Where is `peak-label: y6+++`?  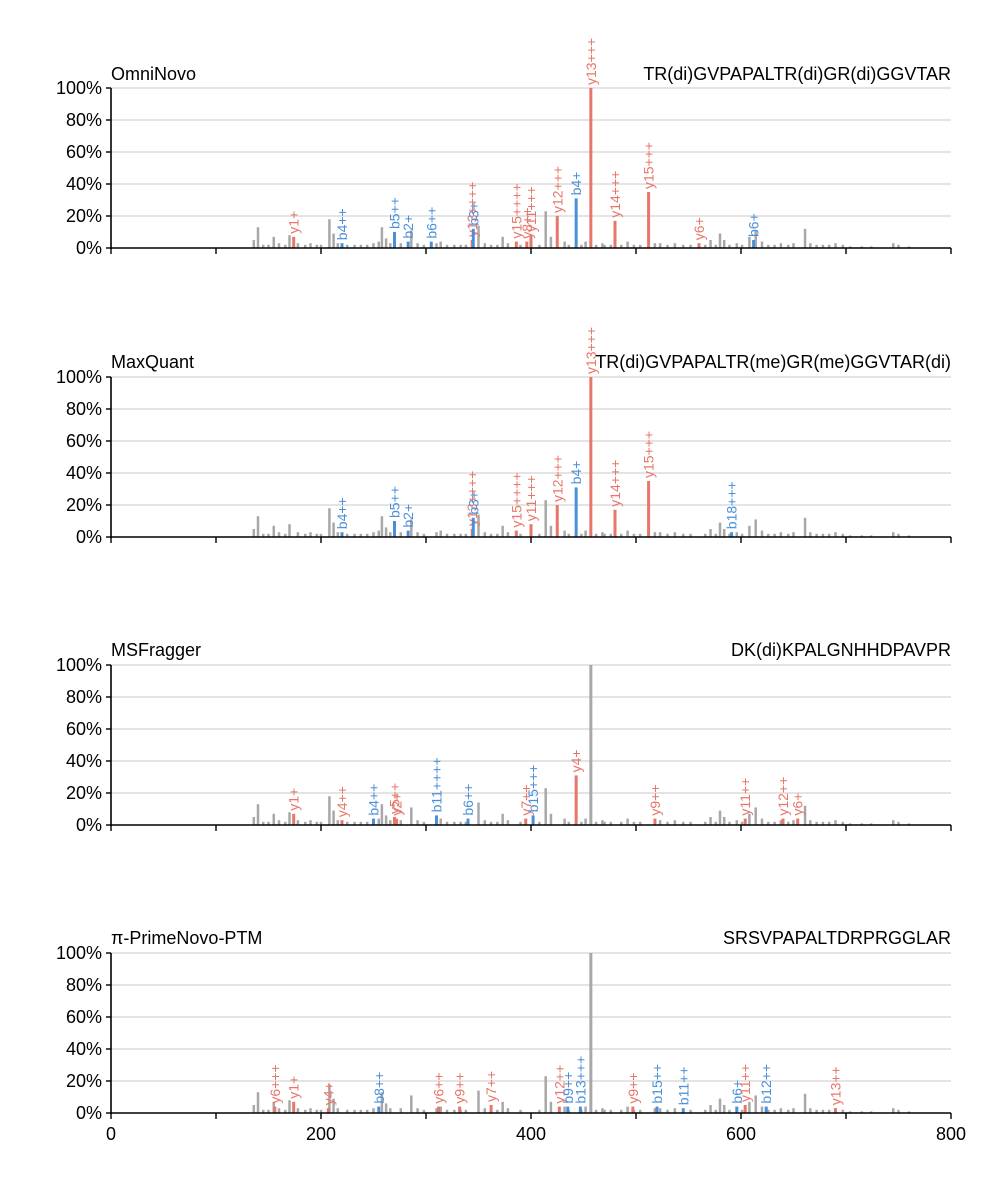
peak-label: y6+++ is located at coordinates (275, 1083).